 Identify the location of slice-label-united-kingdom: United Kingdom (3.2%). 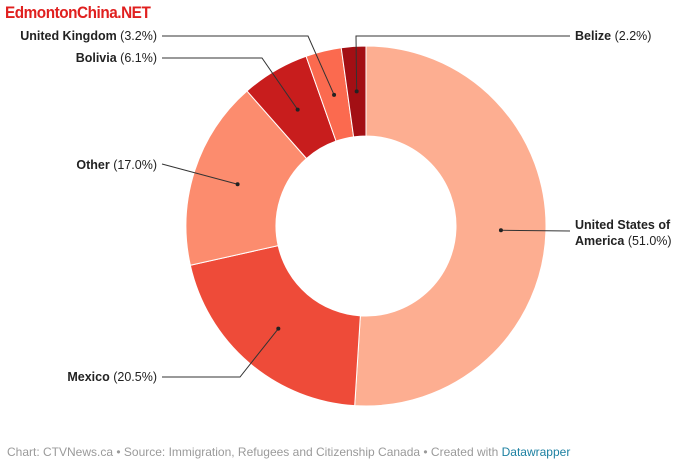
(88, 36).